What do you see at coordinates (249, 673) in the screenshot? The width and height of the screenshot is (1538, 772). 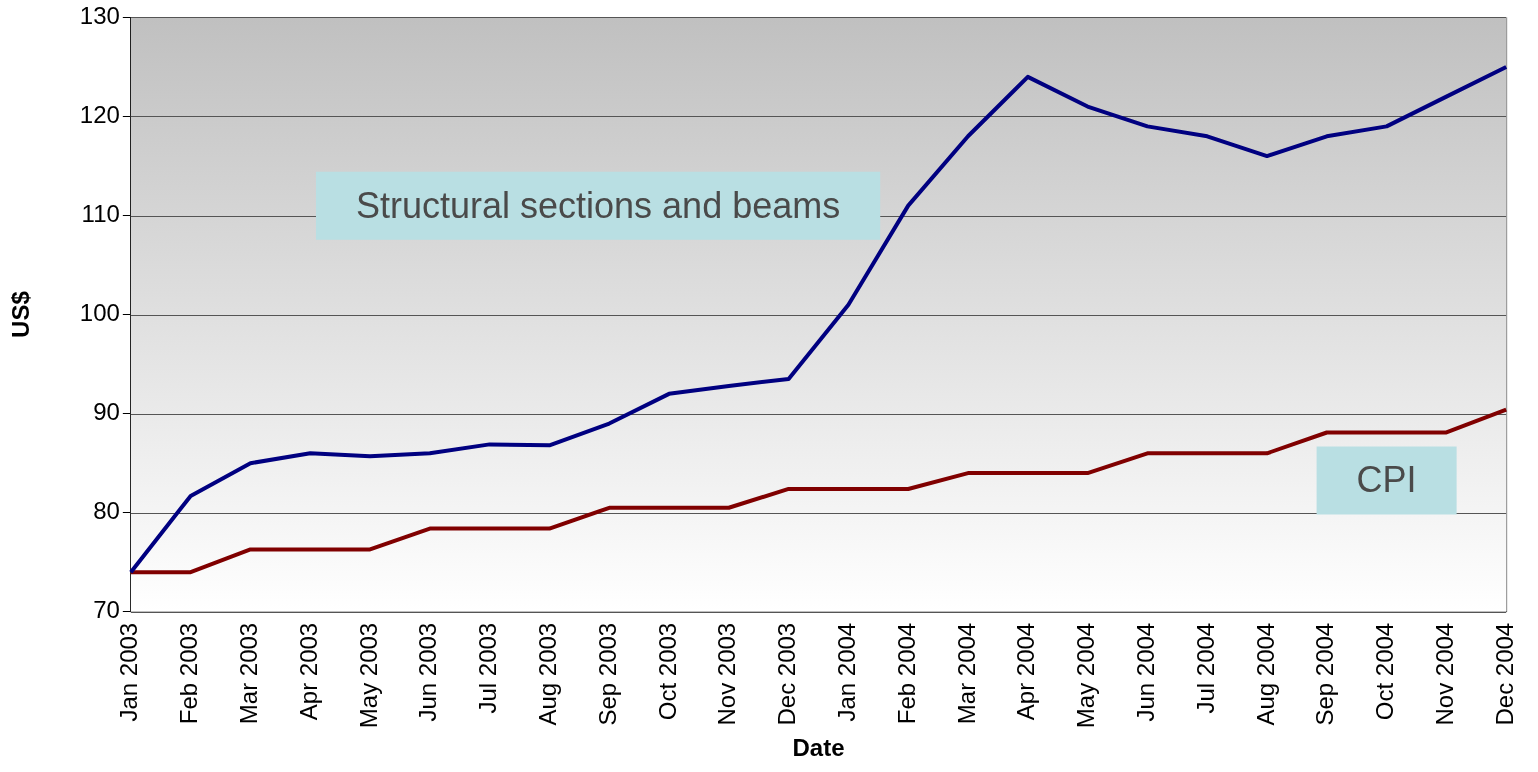 I see `x-tick-label: Mar 2003` at bounding box center [249, 673].